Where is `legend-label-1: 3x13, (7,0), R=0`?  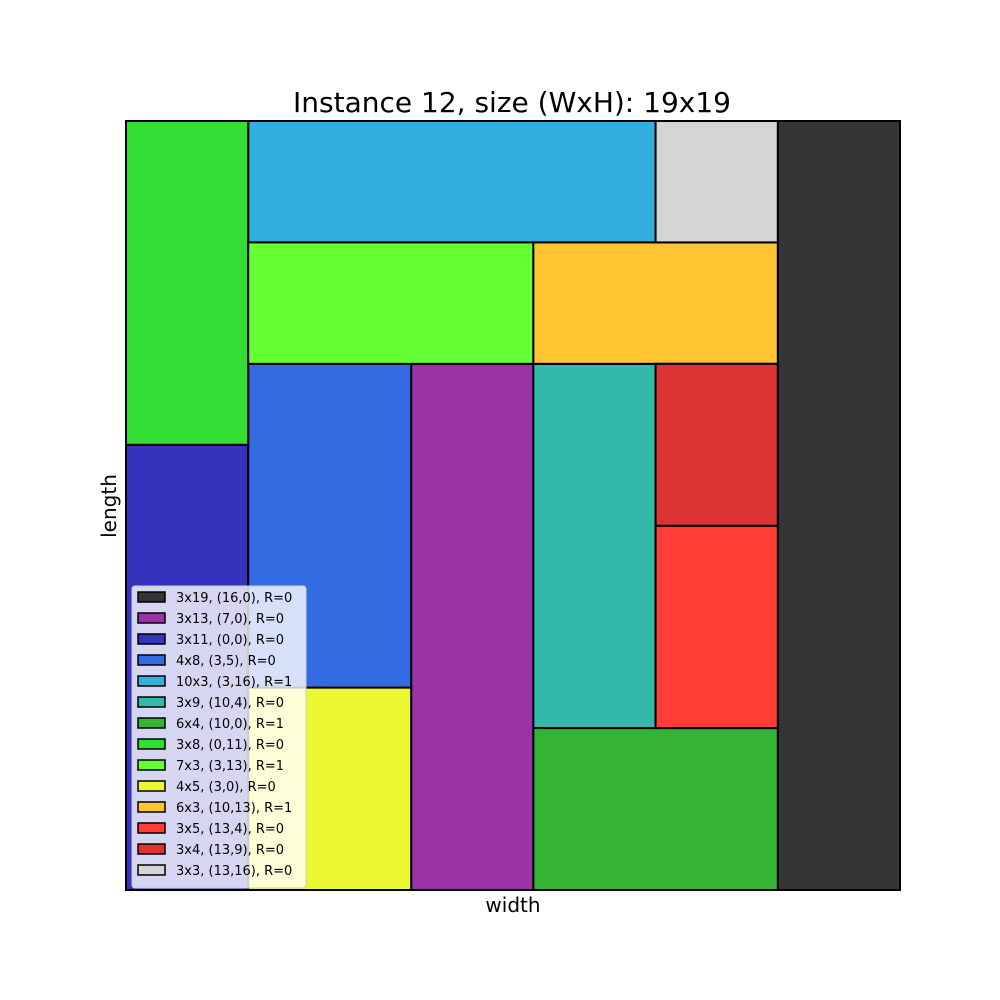
legend-label-1: 3x13, (7,0), R=0 is located at coordinates (230, 619).